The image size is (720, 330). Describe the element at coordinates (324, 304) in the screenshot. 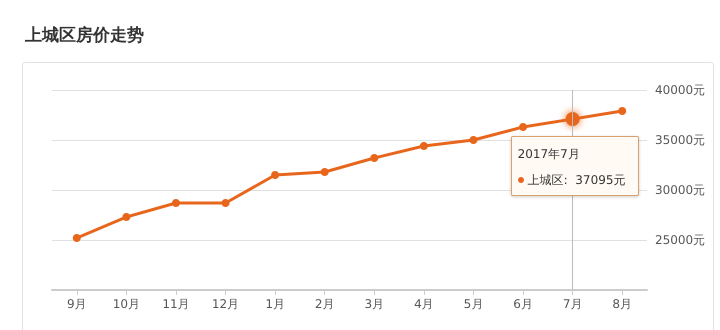

I see `x-tick-label: 2月` at that location.